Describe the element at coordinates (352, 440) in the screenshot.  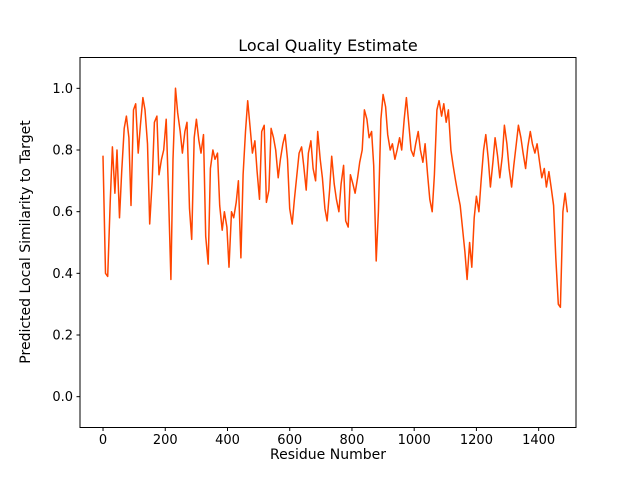
I see `x-tick-label: 800` at that location.